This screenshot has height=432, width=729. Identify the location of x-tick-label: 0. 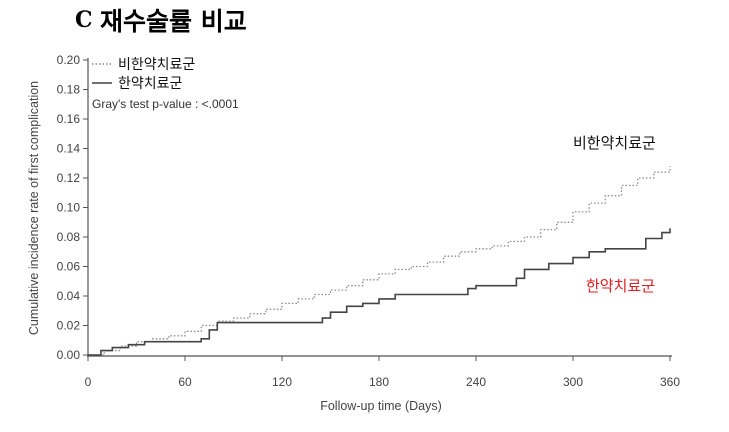
(88, 382).